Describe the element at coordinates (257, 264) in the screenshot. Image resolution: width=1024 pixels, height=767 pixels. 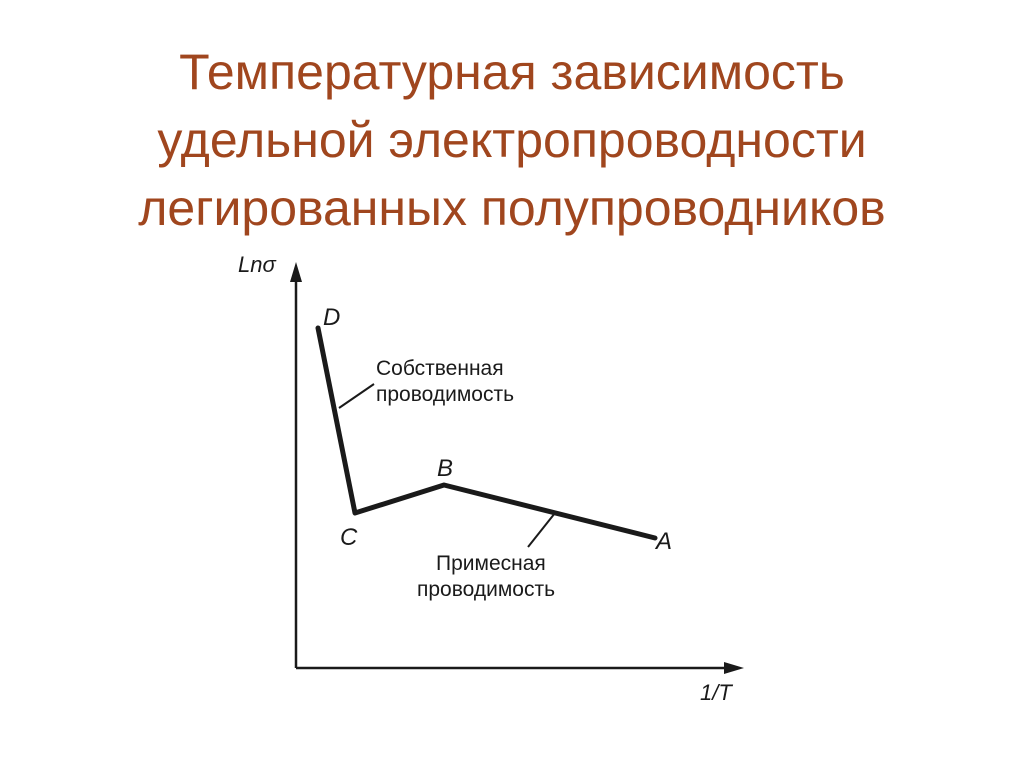
I see `y-axis-label: Lnσ` at that location.